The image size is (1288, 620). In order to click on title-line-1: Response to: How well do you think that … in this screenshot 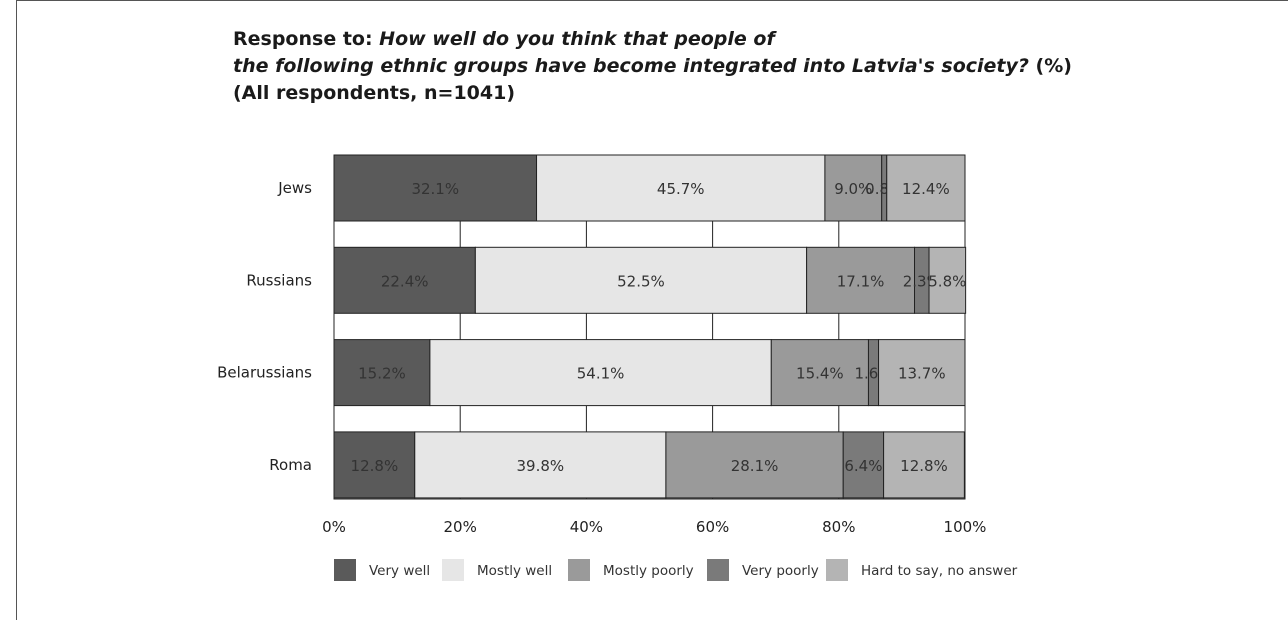, I will do `click(733, 39)`.